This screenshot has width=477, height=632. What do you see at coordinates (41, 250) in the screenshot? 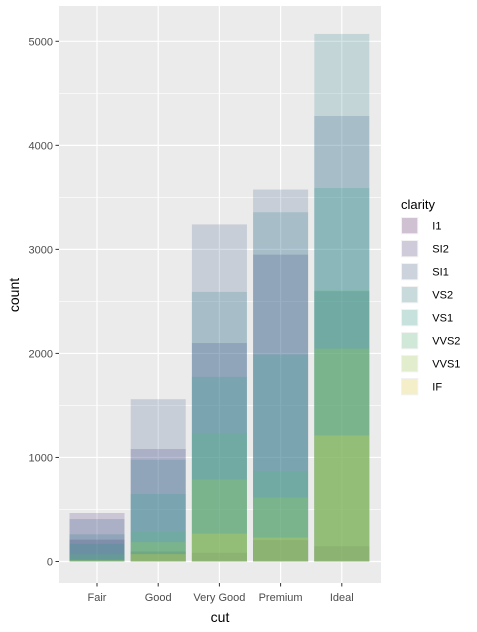
I see `y-tick-label: 3000` at bounding box center [41, 250].